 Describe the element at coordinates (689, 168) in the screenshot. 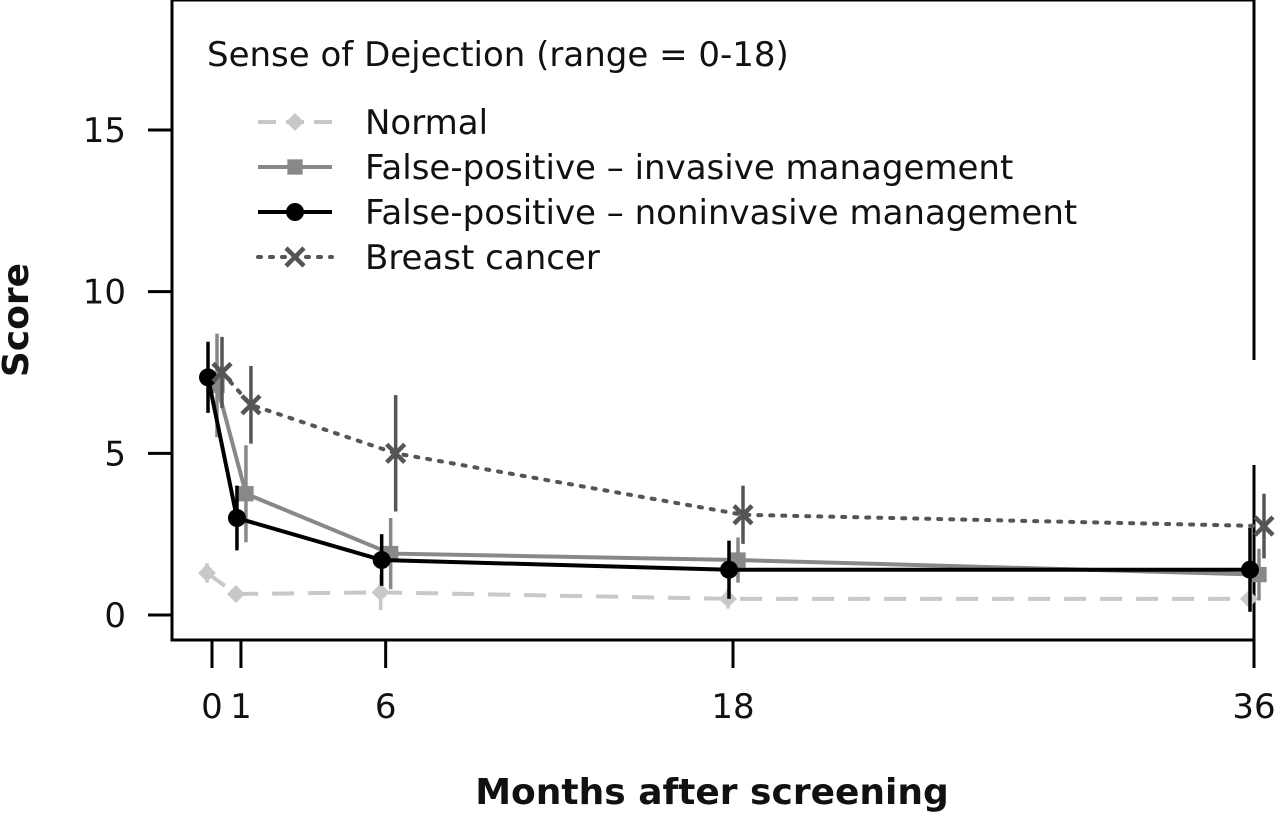

I see `legend-label: False-positive – invasive management` at that location.